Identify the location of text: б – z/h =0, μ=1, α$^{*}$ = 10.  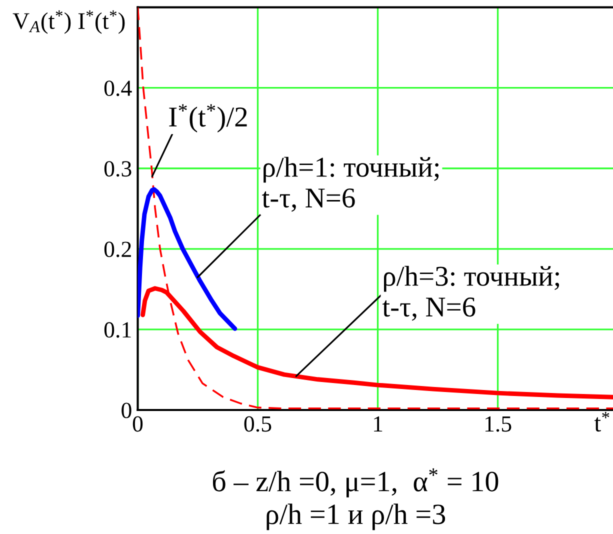
(355, 483).